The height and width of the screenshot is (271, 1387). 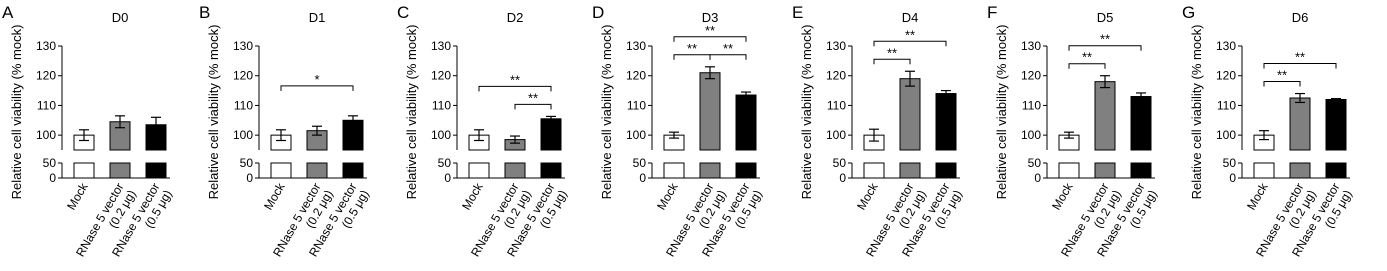 I want to click on panel-letter: B, so click(x=204, y=12).